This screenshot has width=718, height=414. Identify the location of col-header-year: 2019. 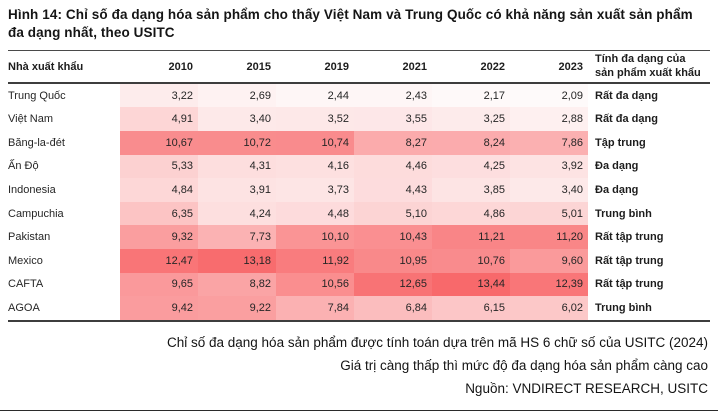
(336, 66).